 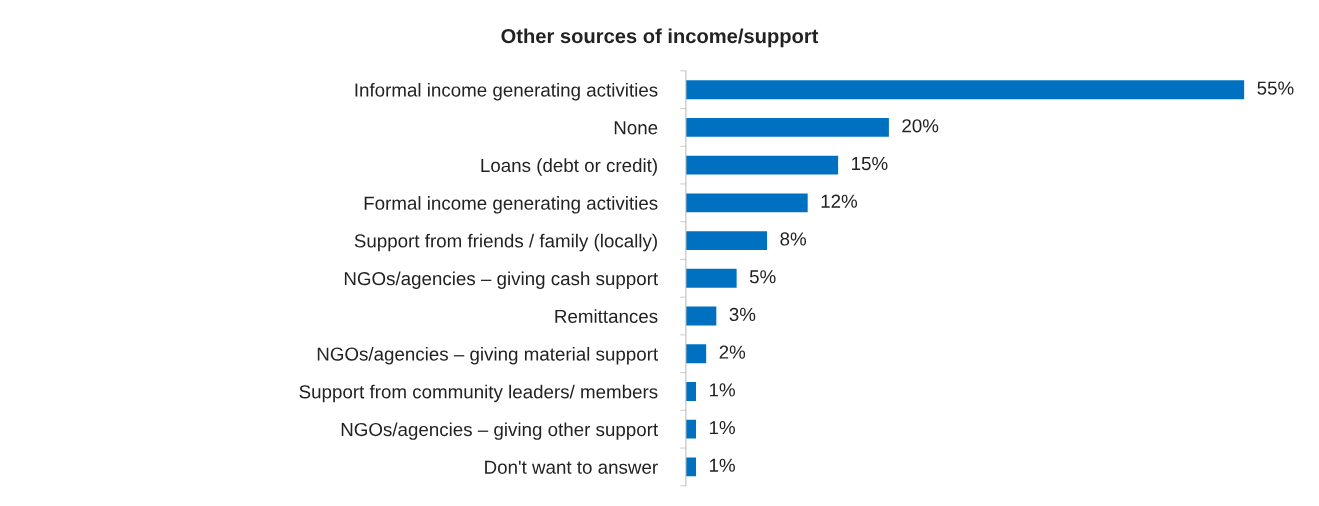 What do you see at coordinates (793, 239) in the screenshot?
I see `data-label: 8%` at bounding box center [793, 239].